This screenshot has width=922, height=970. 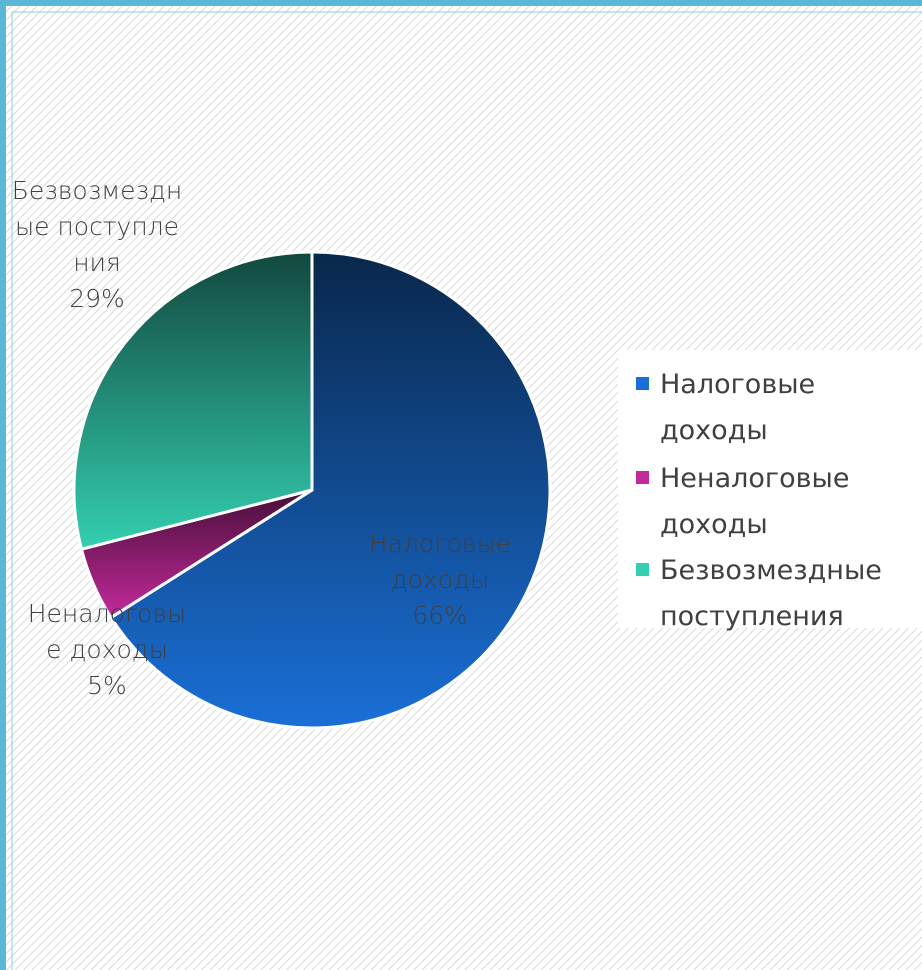 What do you see at coordinates (107, 631) in the screenshot?
I see `data-label-category: Неналоговые доходы` at bounding box center [107, 631].